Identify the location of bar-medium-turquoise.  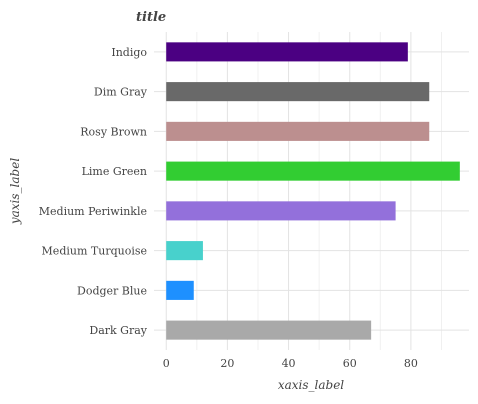
(184, 250).